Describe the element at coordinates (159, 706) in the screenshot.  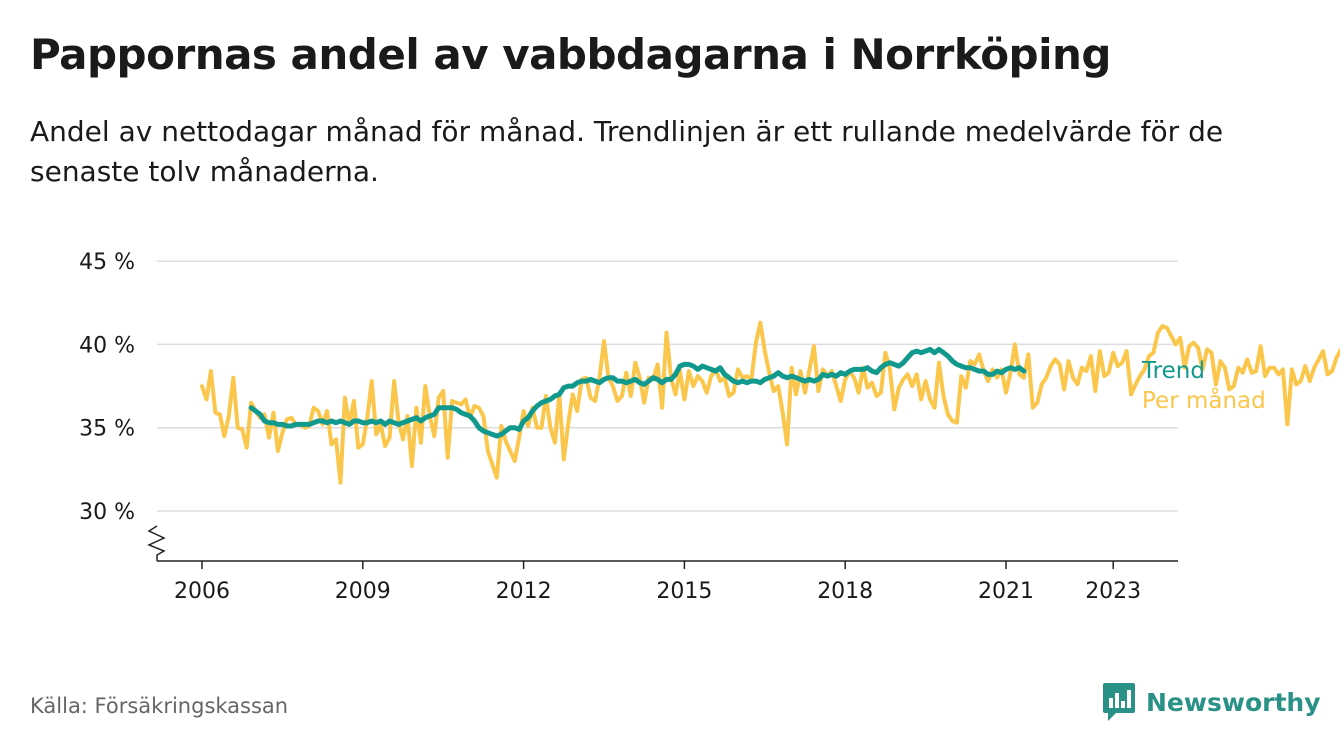
I see `source-note: Källa: Försäkringskassan` at that location.